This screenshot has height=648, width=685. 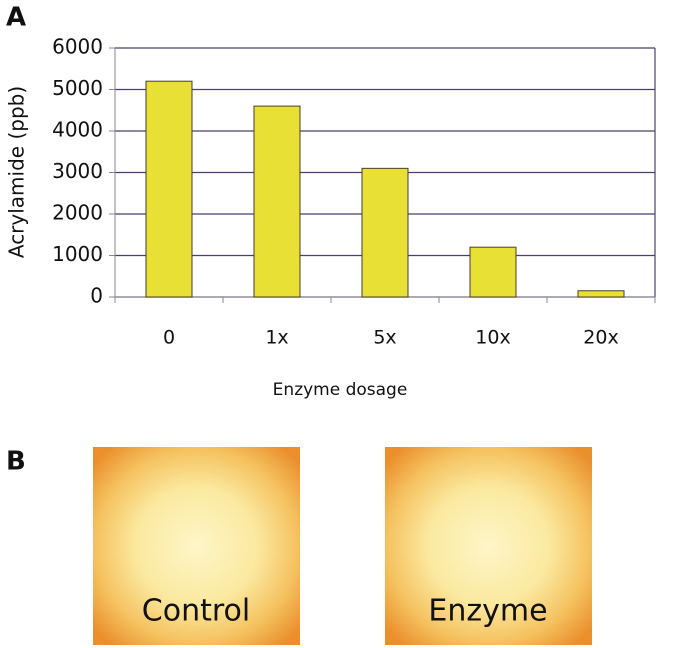 I want to click on photo-caption: Control, so click(x=196, y=611).